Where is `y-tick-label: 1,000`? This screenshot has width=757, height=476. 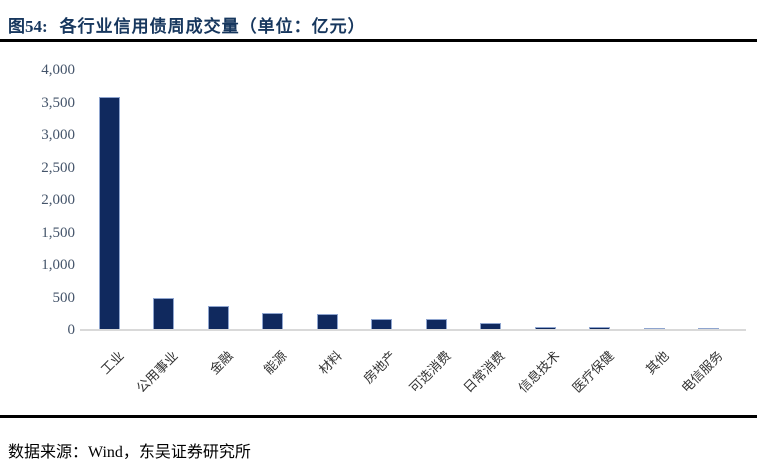
y-tick-label: 1,000 is located at coordinates (58, 265).